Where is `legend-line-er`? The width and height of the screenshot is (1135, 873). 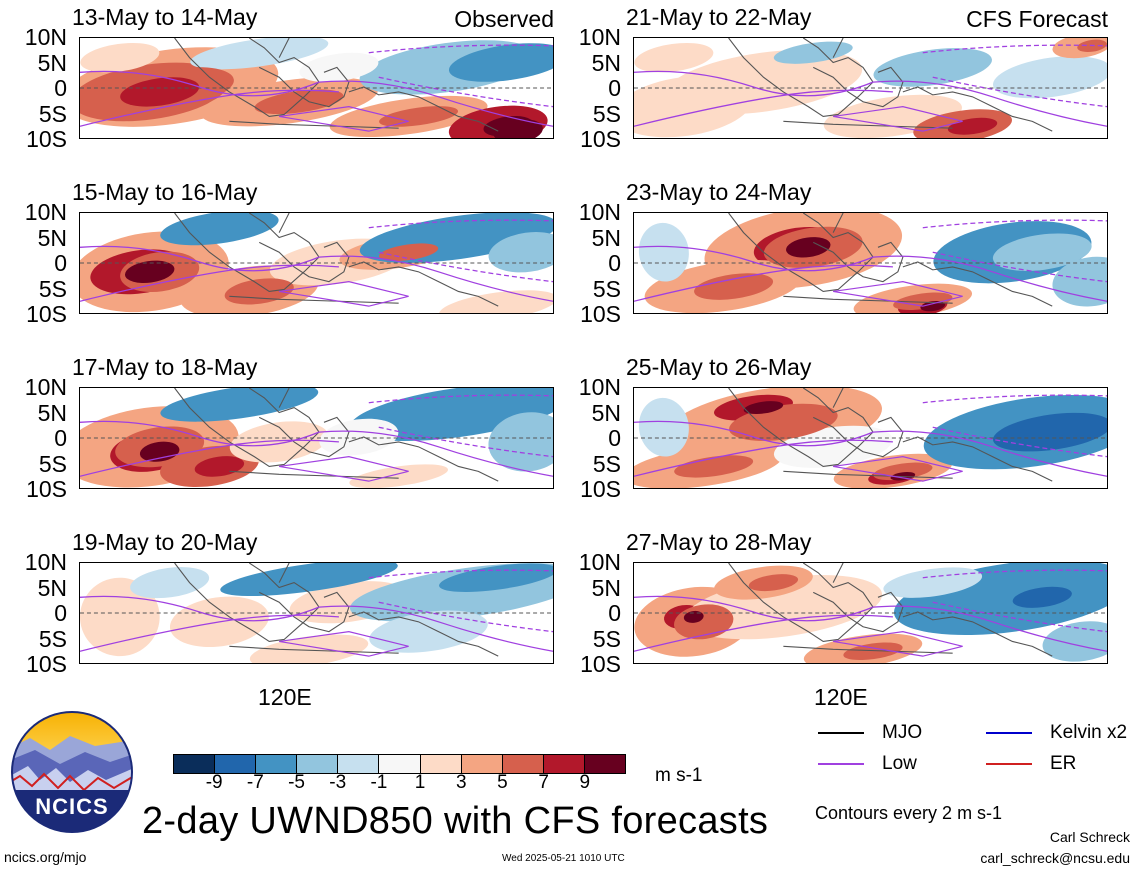 legend-line-er is located at coordinates (1009, 764).